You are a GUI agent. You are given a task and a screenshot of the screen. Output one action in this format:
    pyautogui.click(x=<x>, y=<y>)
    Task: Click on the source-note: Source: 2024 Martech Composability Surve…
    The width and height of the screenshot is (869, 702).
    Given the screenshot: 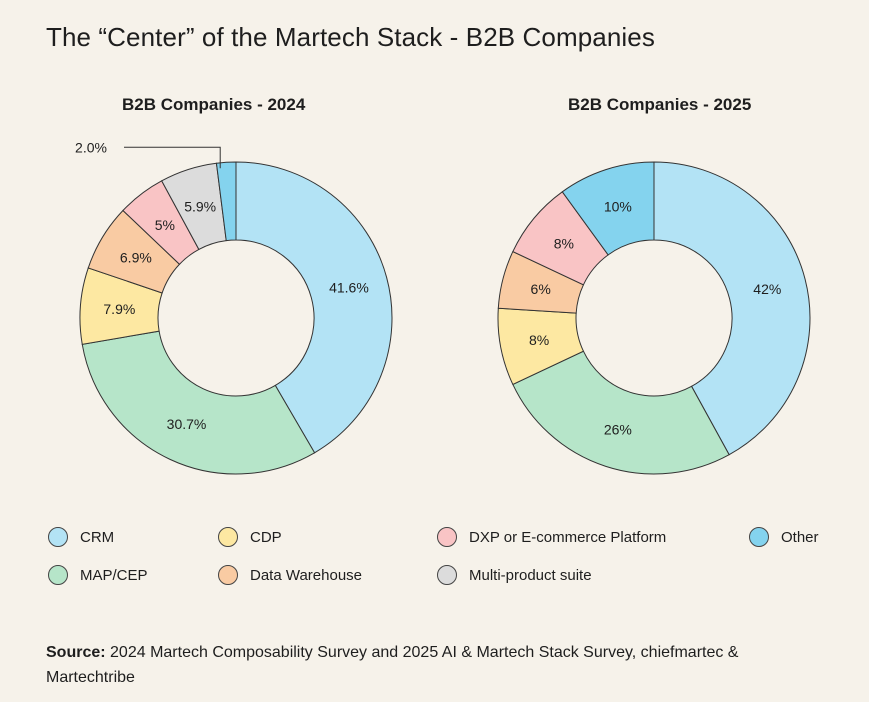 What is the action you would take?
    pyautogui.click(x=426, y=665)
    